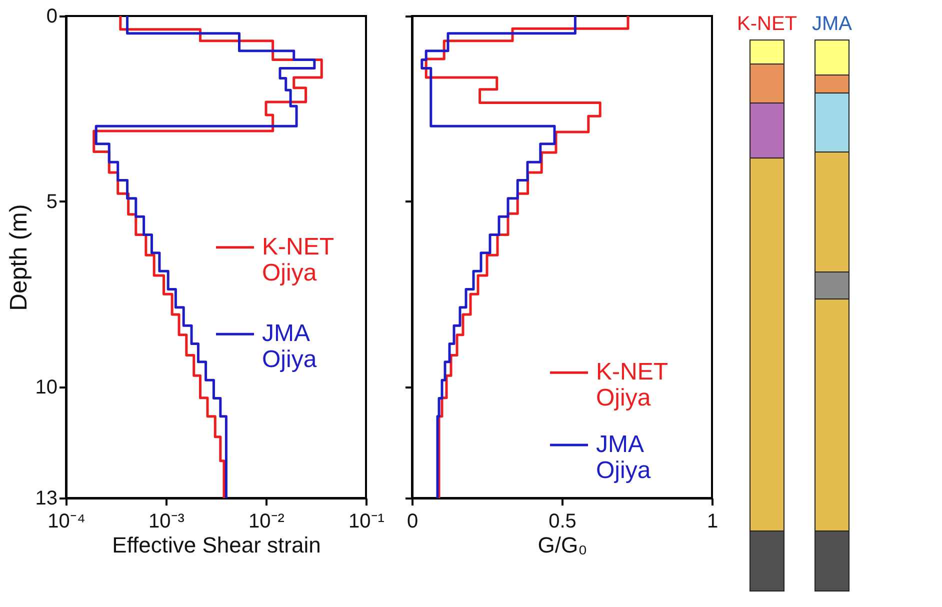 The width and height of the screenshot is (942, 607). What do you see at coordinates (266, 521) in the screenshot?
I see `x-tick-label: 10⁻²` at bounding box center [266, 521].